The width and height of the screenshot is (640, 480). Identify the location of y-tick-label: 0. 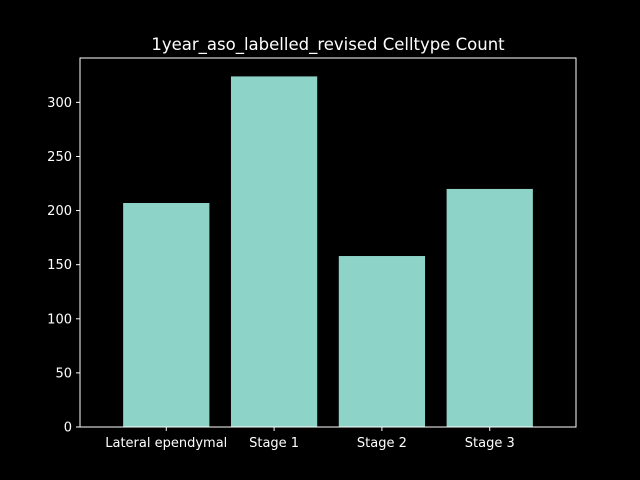
(68, 428).